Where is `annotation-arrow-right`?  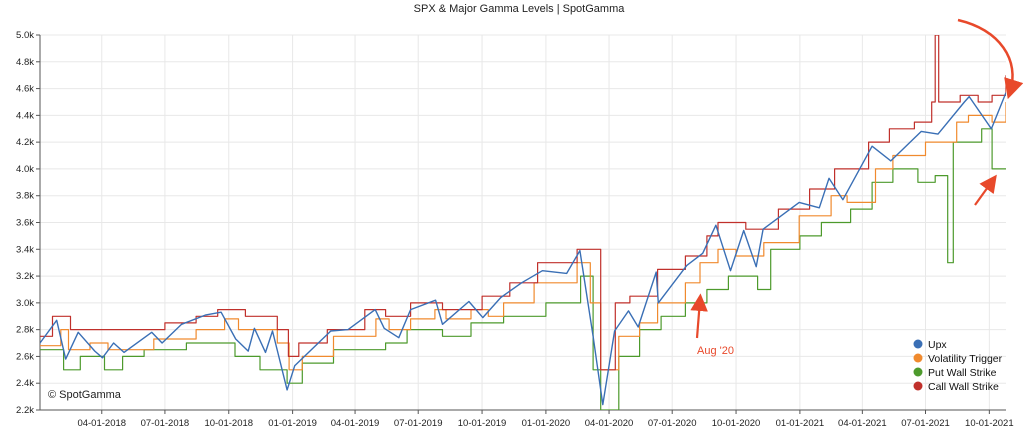 annotation-arrow-right is located at coordinates (985, 190).